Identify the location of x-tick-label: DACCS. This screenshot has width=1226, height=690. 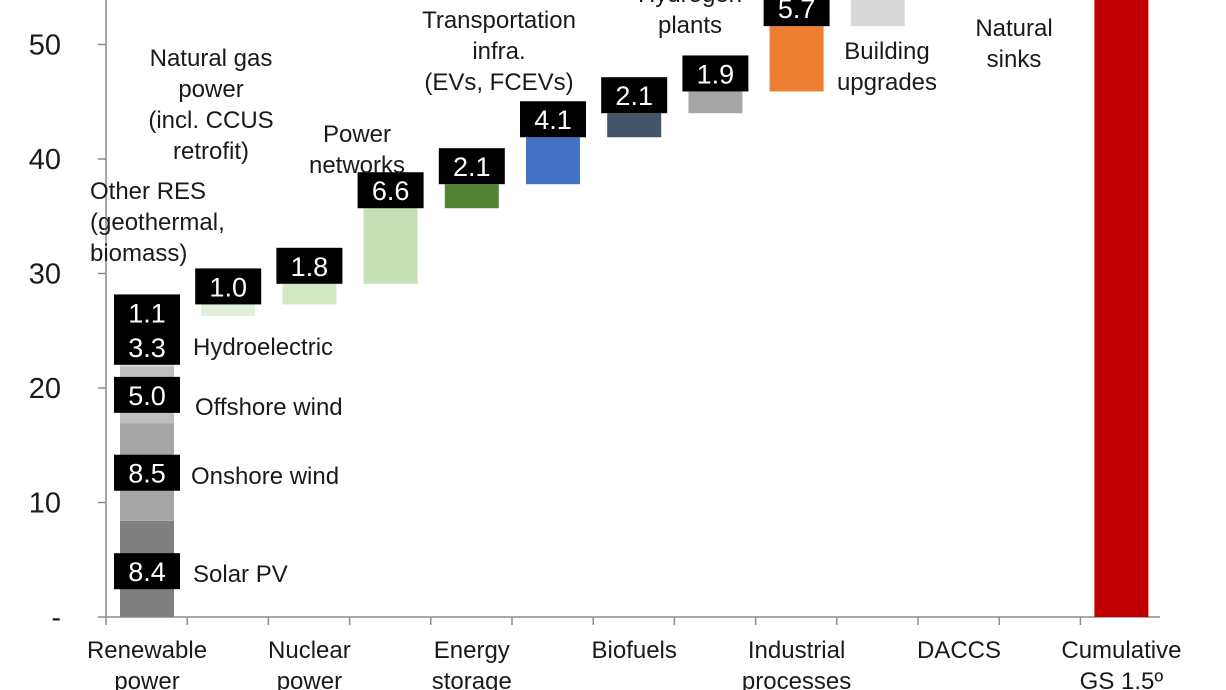
(959, 650).